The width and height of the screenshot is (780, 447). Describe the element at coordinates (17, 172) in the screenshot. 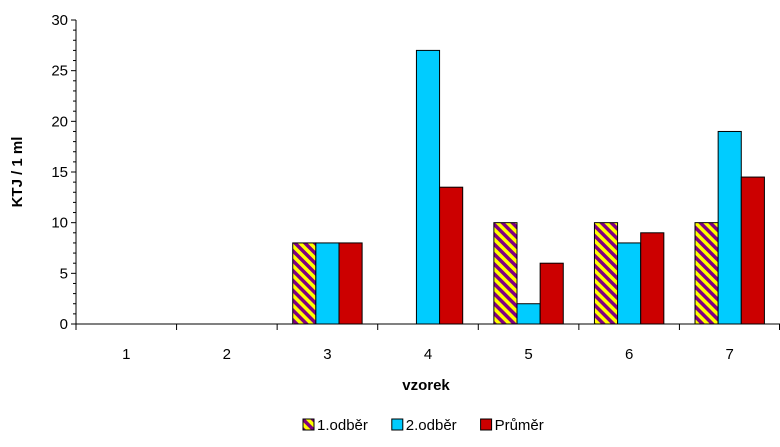

I see `y-axis-title: KTJ / 1 ml` at that location.